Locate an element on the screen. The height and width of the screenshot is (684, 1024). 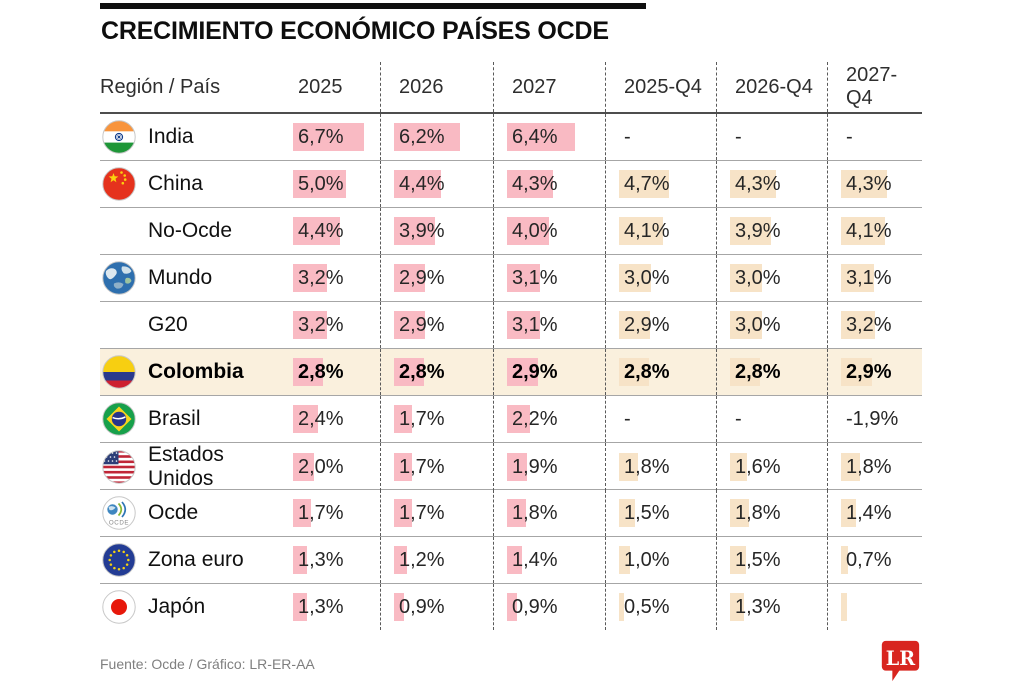
value-cell: 4,3% is located at coordinates (549, 184).